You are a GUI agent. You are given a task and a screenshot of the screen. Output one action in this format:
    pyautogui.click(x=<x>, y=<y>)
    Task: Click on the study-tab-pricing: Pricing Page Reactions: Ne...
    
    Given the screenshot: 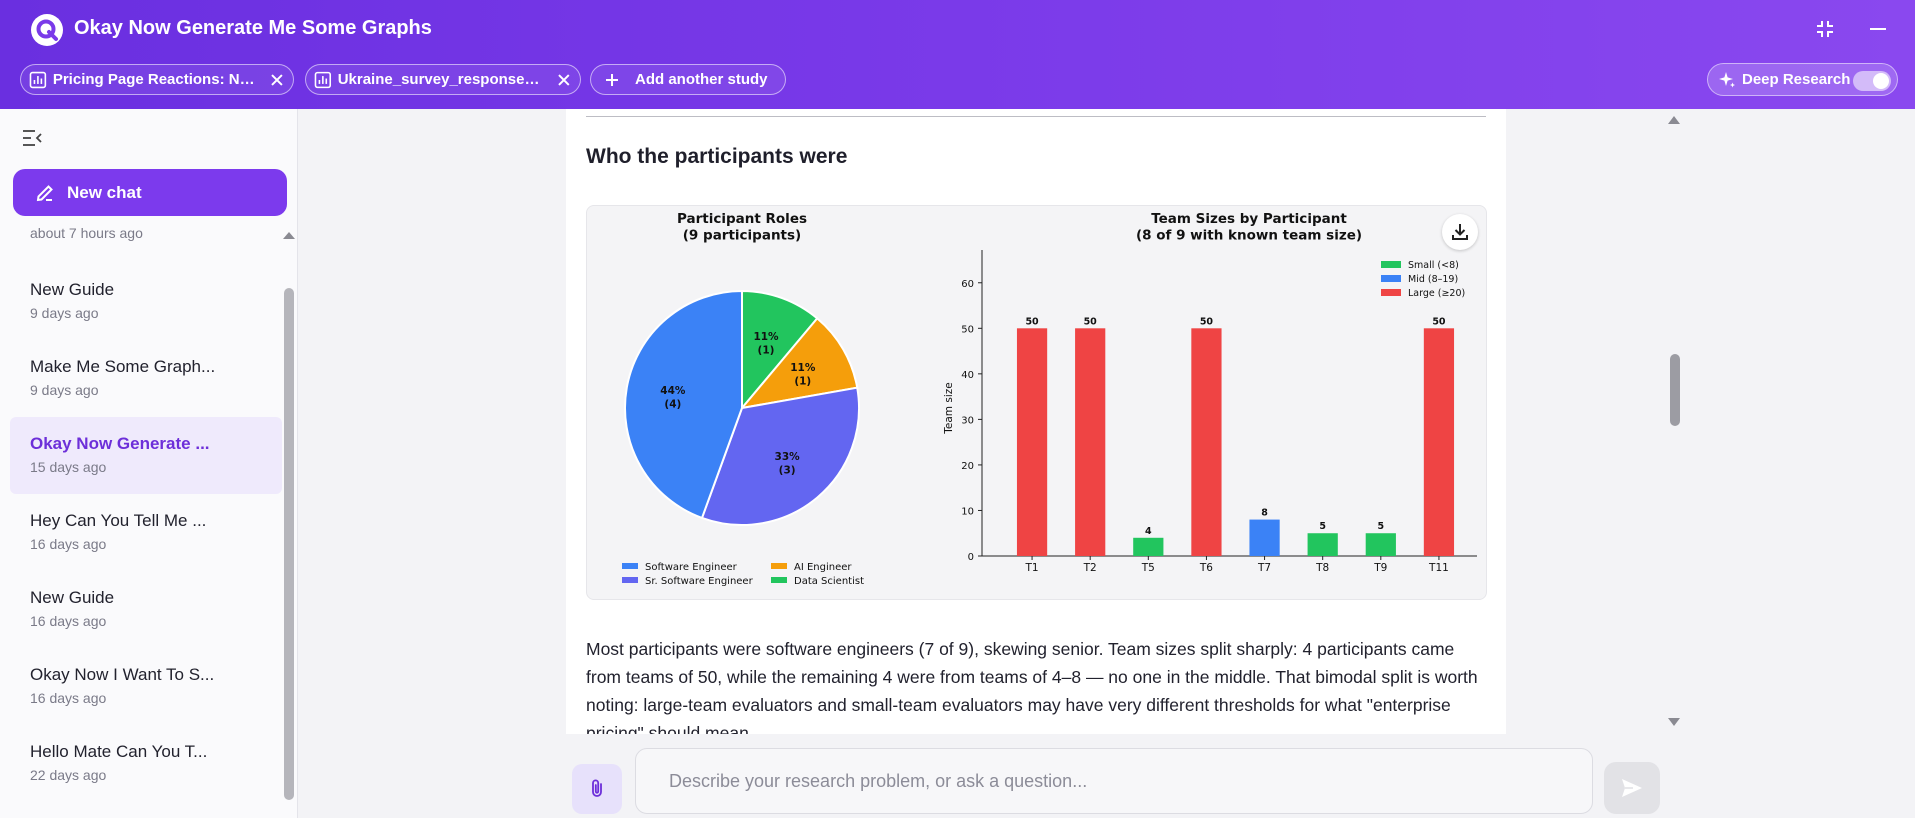 What is the action you would take?
    pyautogui.click(x=157, y=79)
    